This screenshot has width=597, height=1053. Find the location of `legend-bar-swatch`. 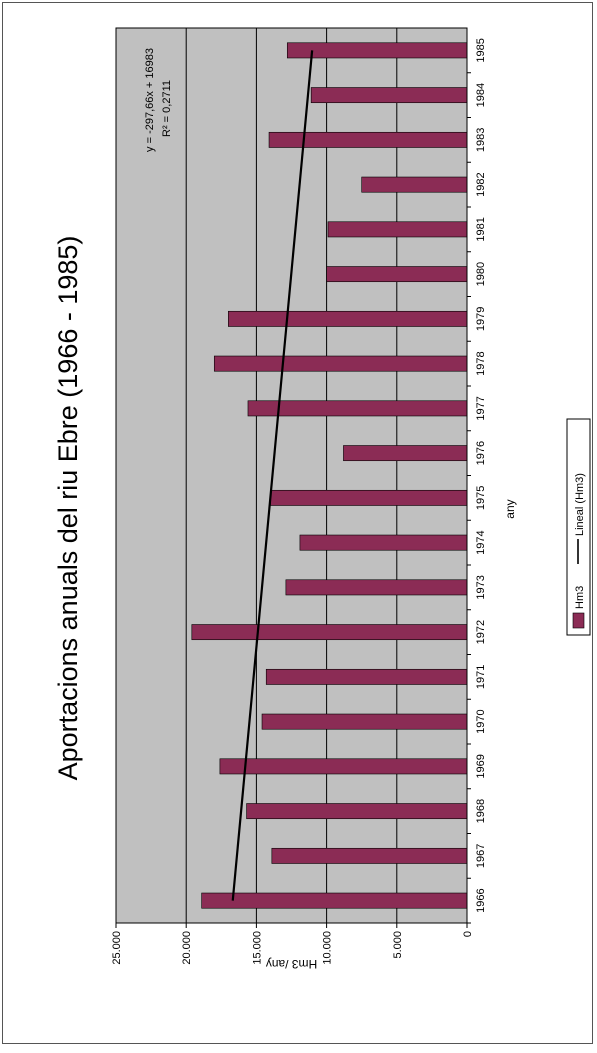

legend-bar-swatch is located at coordinates (578, 620).